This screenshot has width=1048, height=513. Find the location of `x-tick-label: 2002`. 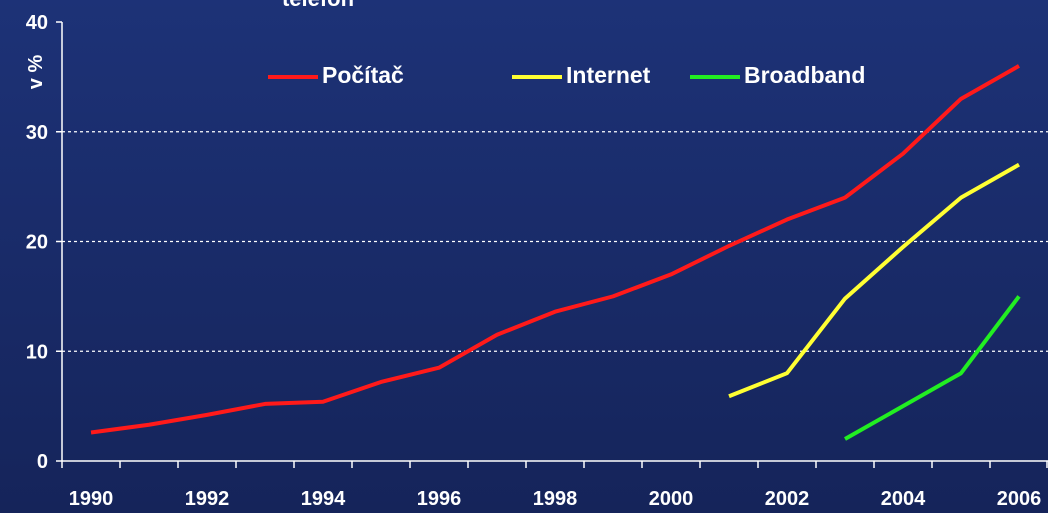

x-tick-label: 2002 is located at coordinates (787, 499).